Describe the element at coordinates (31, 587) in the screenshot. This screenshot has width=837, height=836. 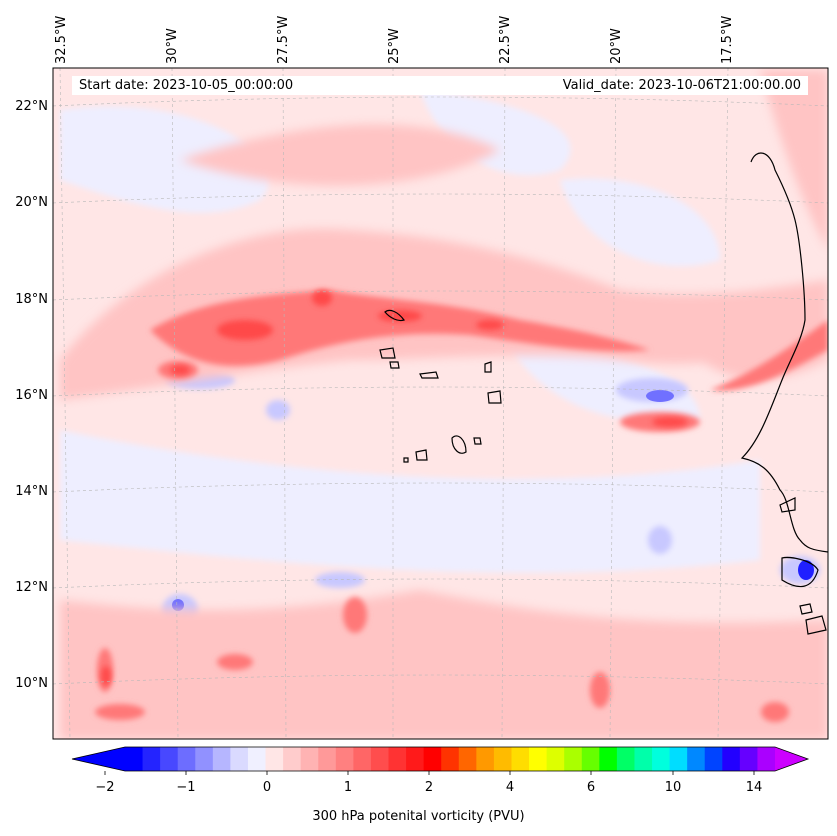
I see `lat-tick-label: 12°N` at that location.